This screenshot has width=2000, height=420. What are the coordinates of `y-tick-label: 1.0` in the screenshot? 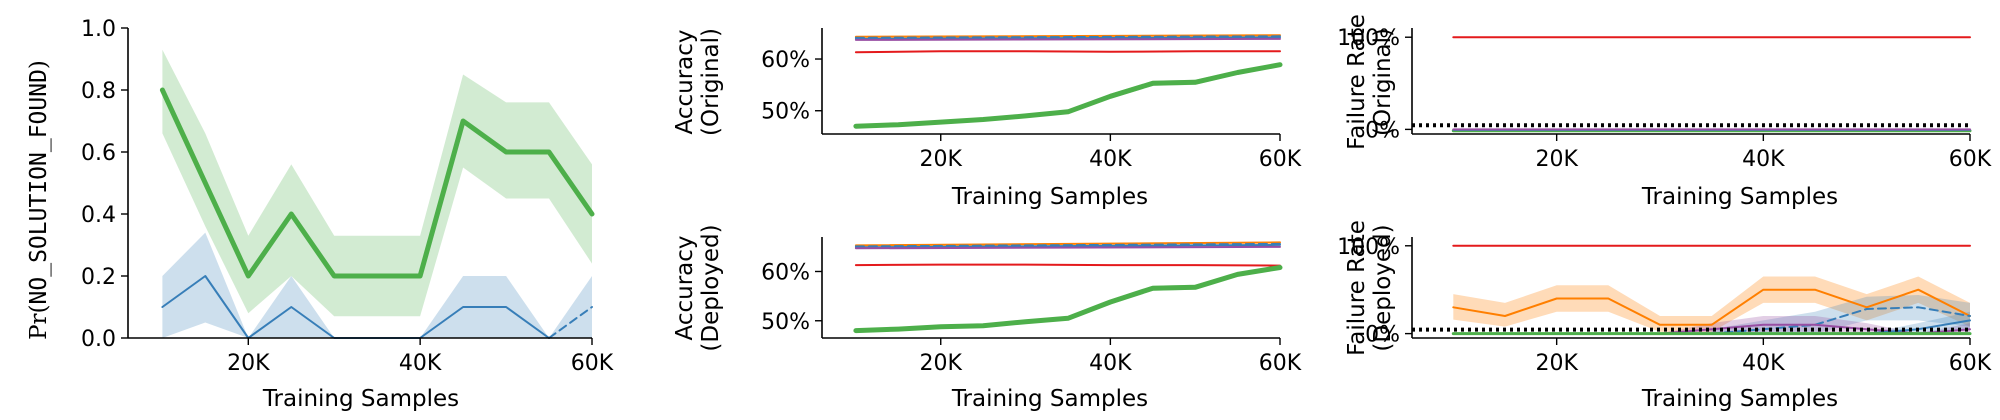 It's located at (98, 29).